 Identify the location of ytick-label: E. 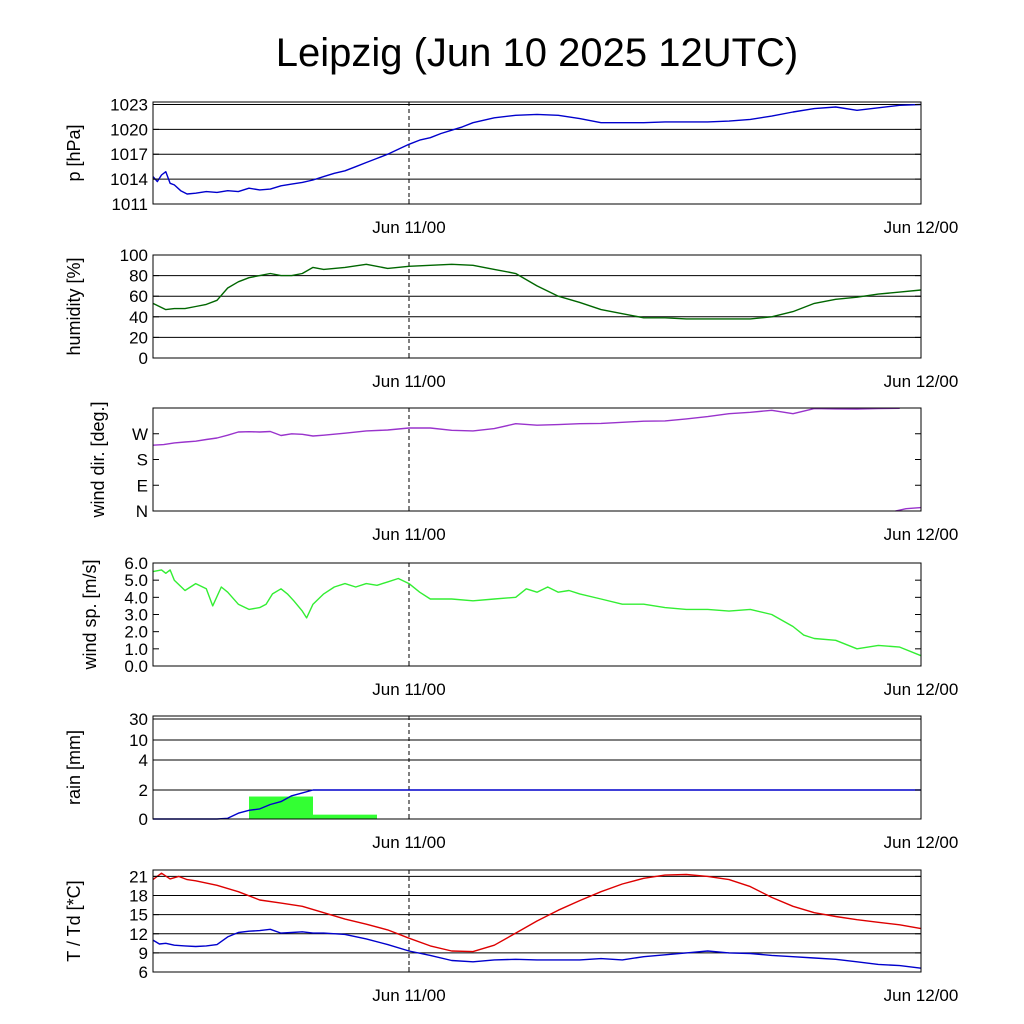
(142, 485).